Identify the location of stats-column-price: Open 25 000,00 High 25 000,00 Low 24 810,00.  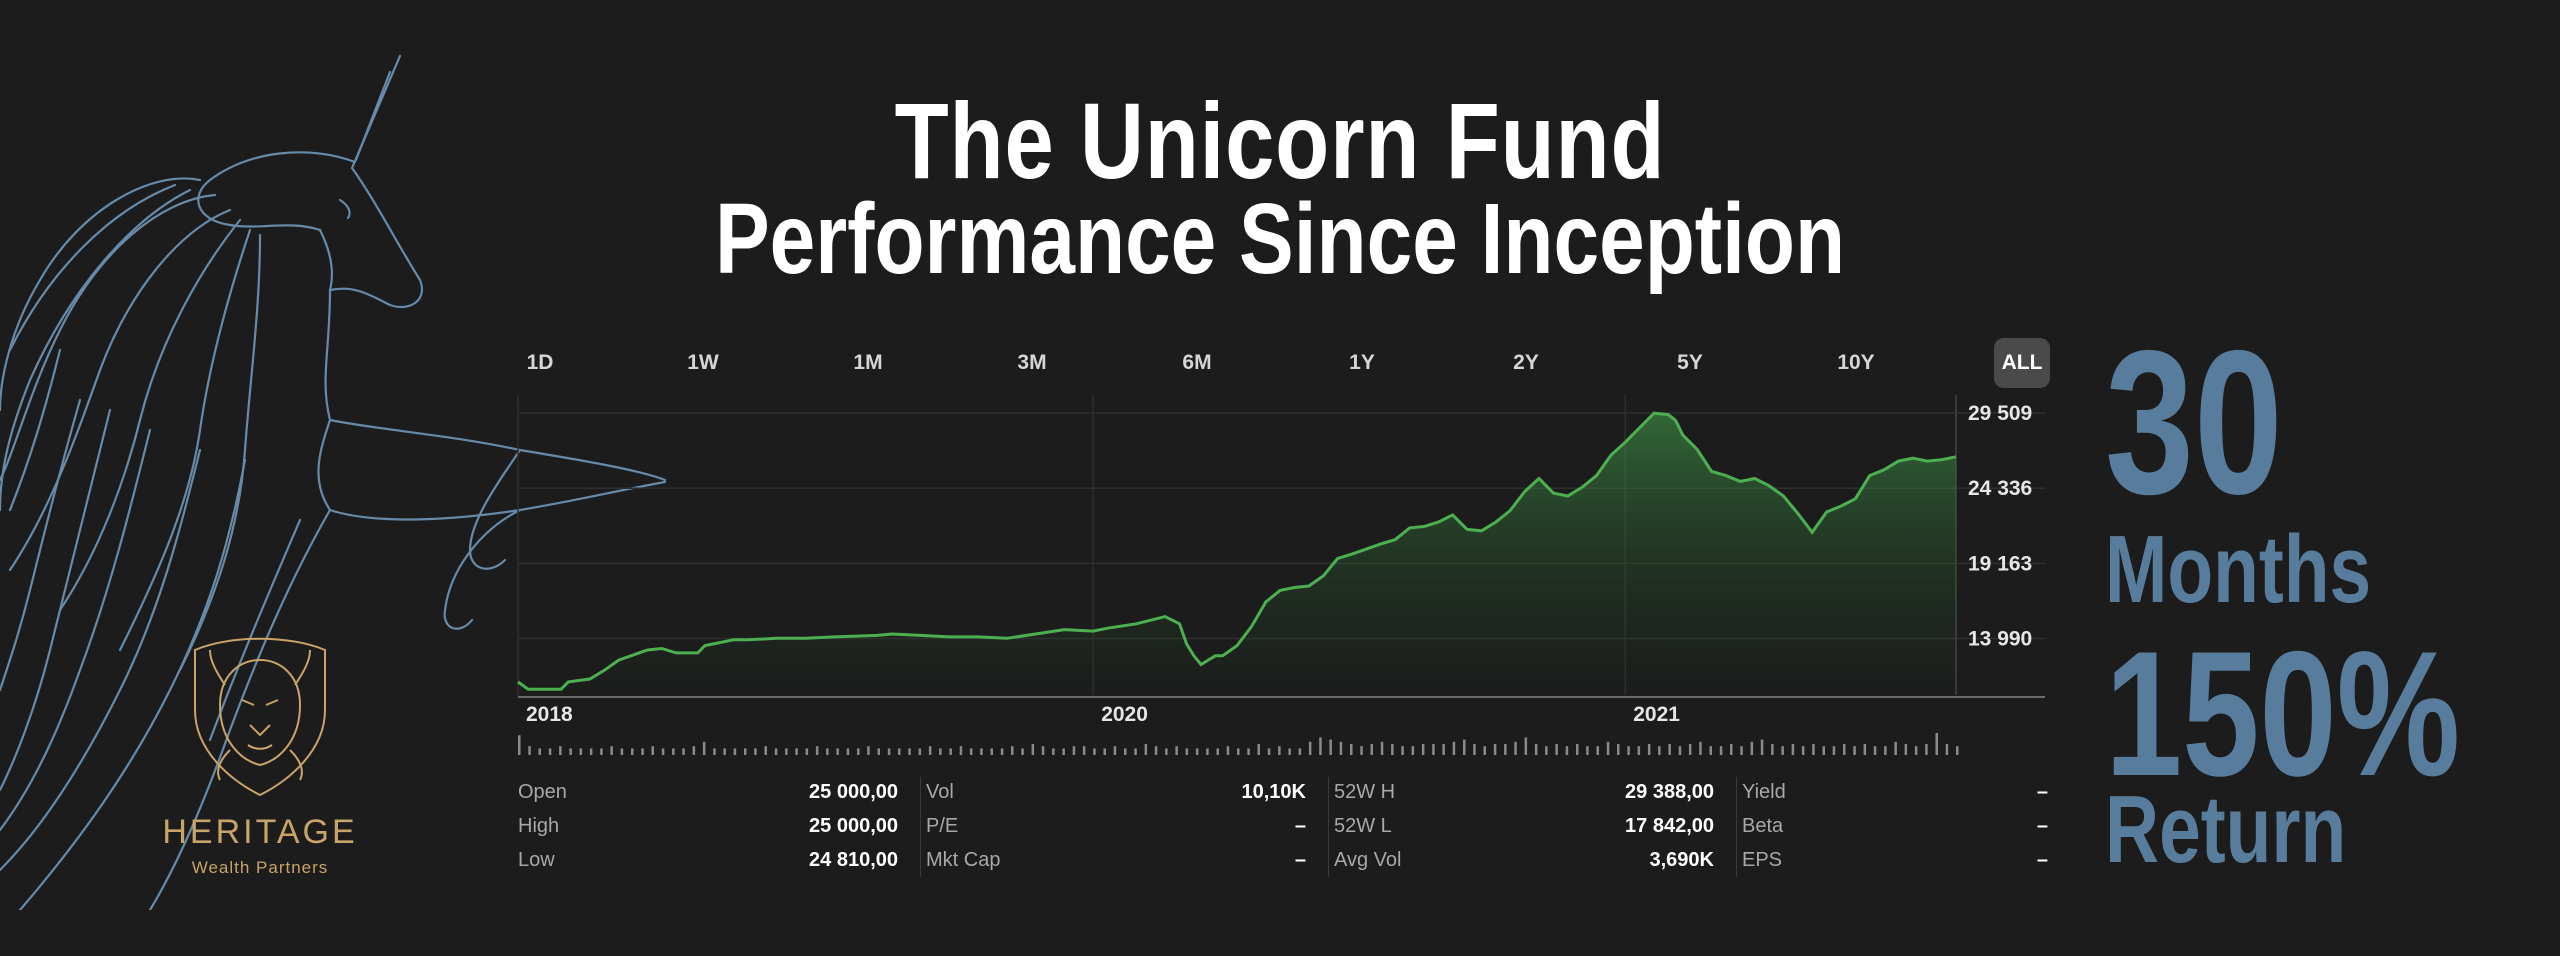
(708, 826).